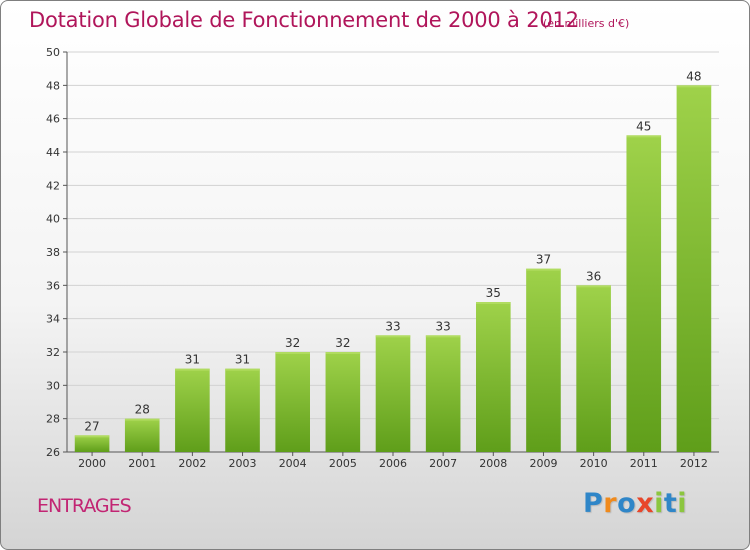 The image size is (750, 550). Describe the element at coordinates (53, 219) in the screenshot. I see `y-tick-label: 40` at that location.